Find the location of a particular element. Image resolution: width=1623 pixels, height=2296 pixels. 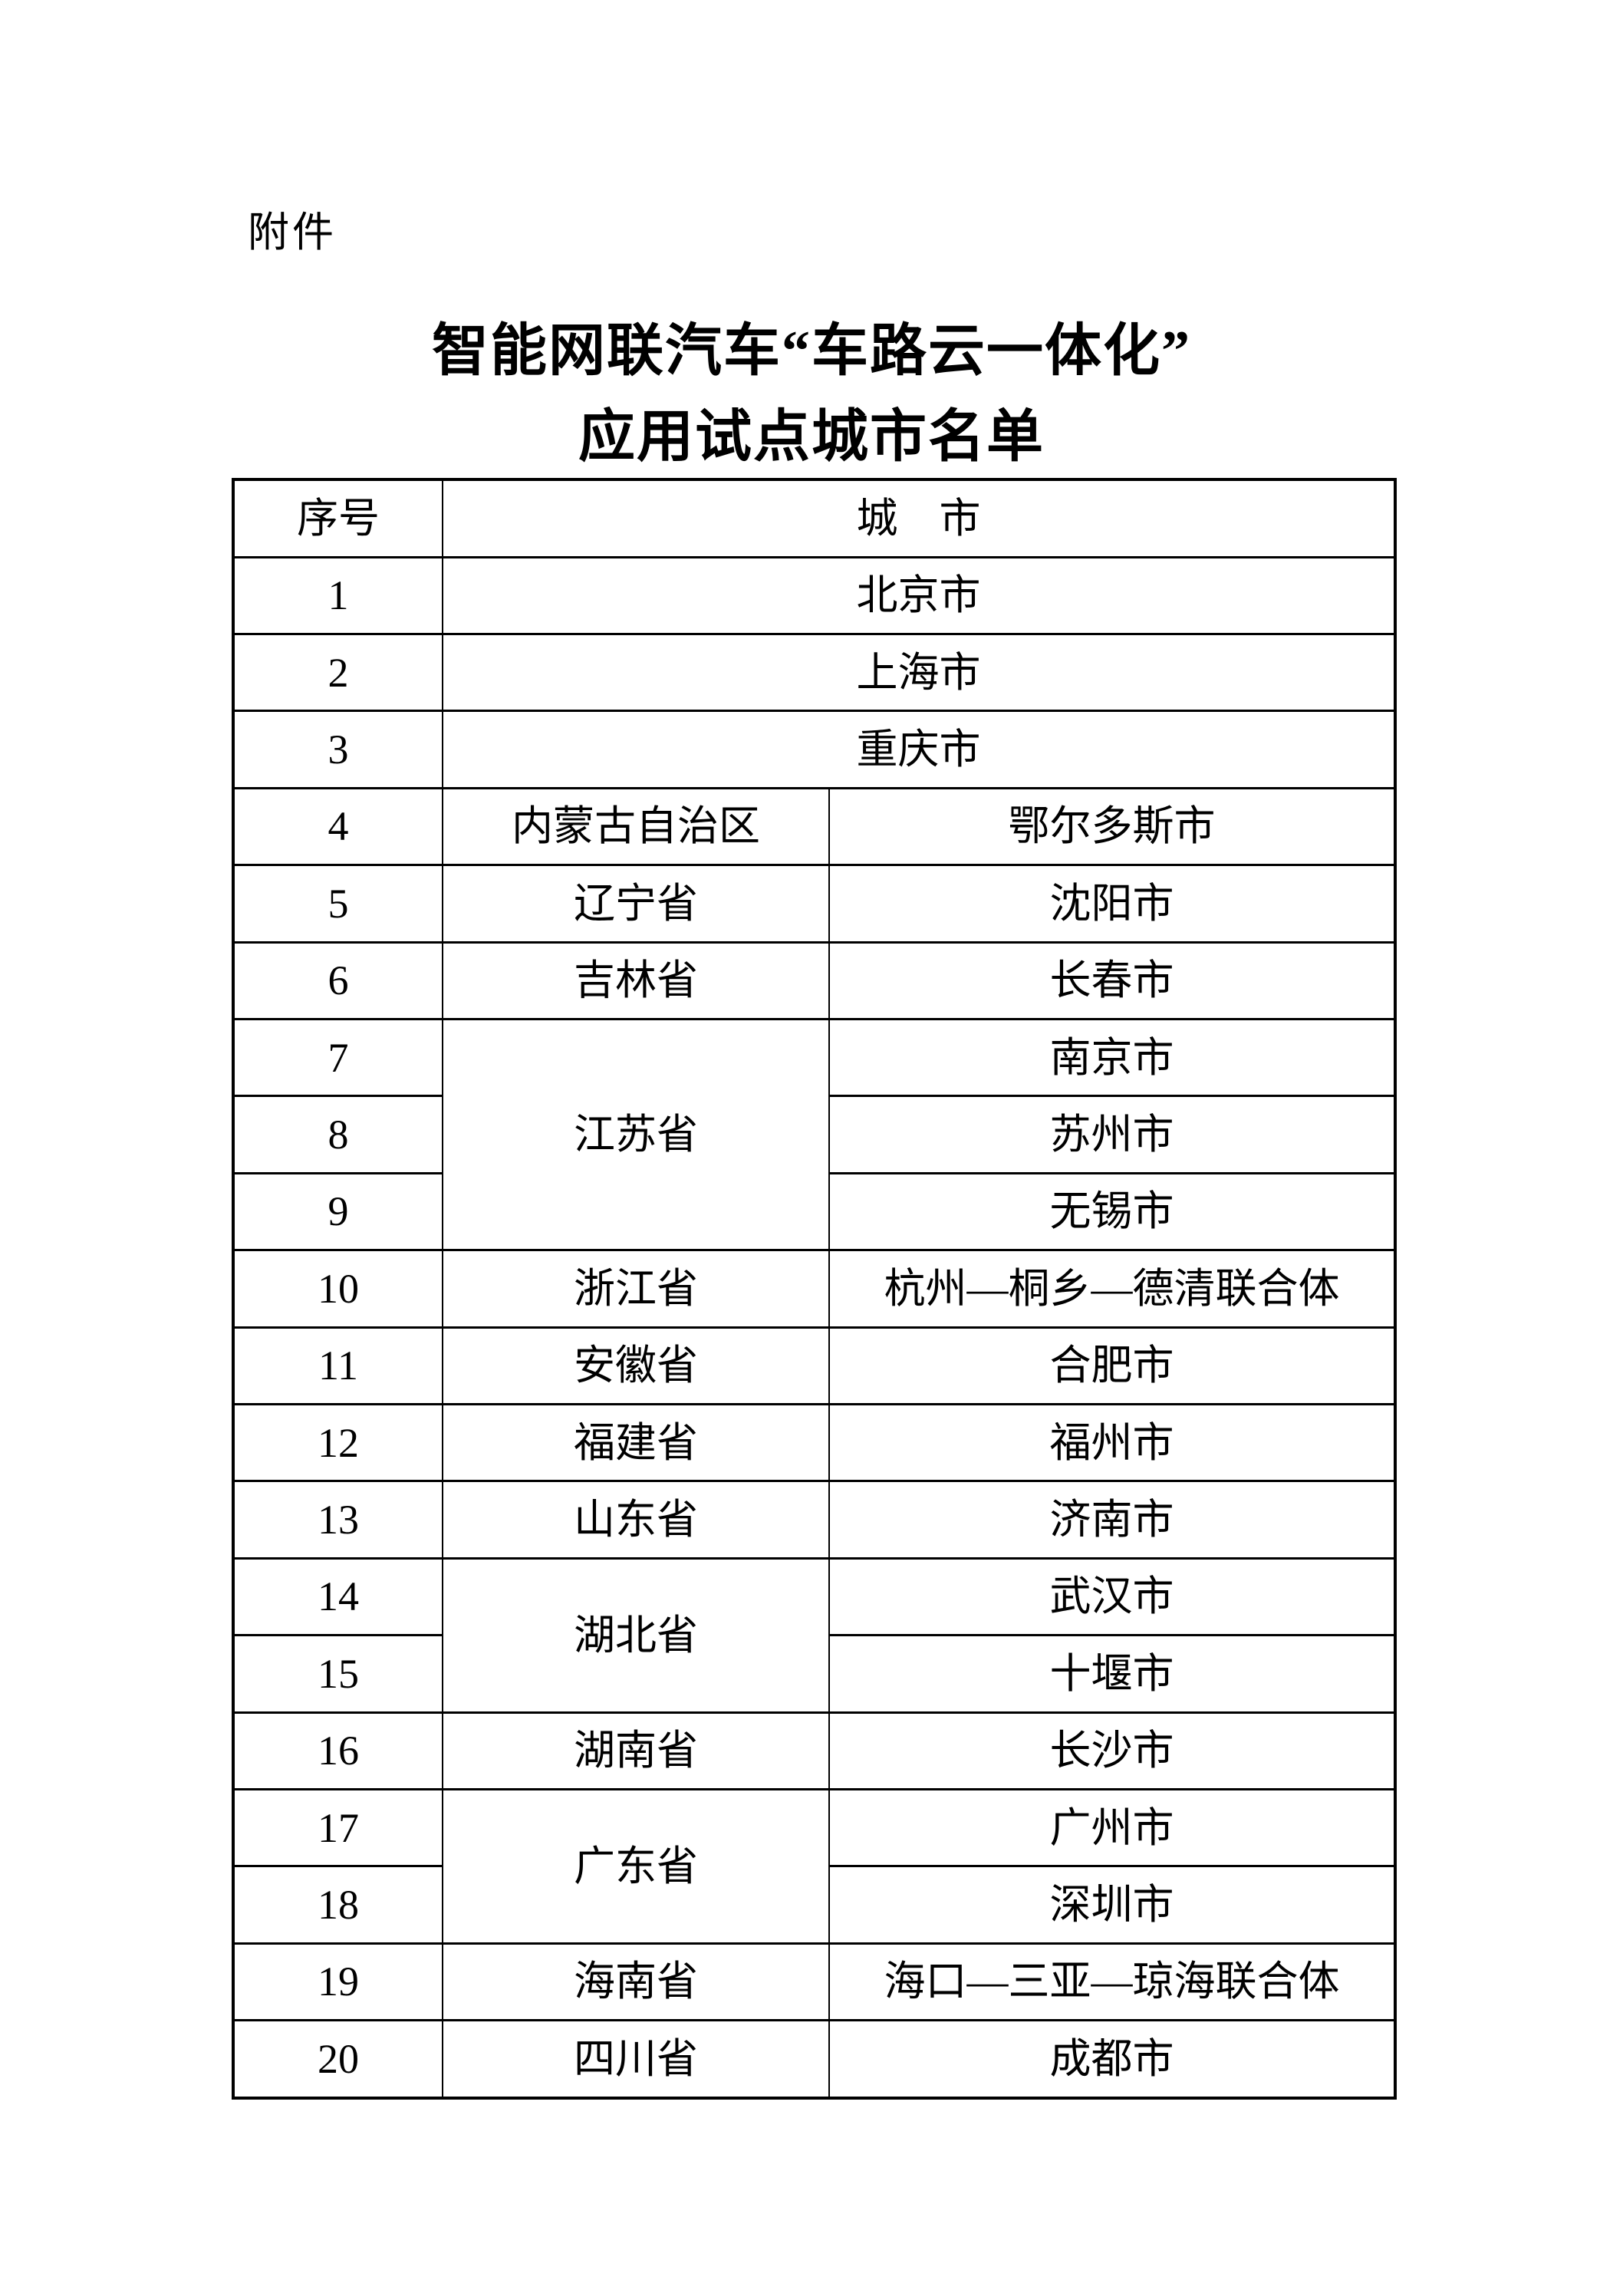

province-cell: 安徽省 is located at coordinates (636, 1365).